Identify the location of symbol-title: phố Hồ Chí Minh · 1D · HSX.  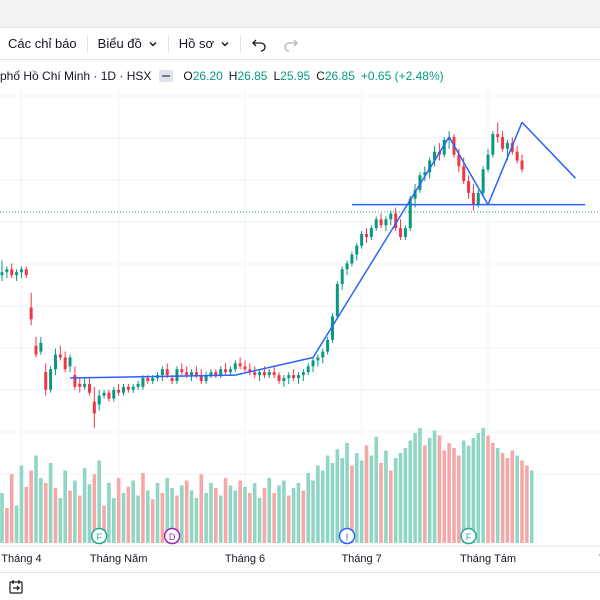
(76, 76).